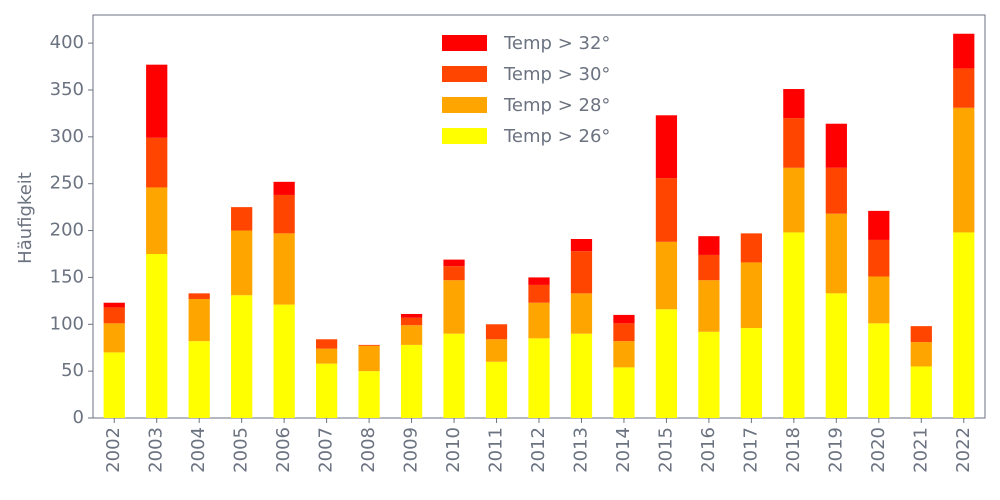 Image resolution: width=1000 pixels, height=500 pixels. What do you see at coordinates (241, 450) in the screenshot?
I see `x-tick-label: 2005` at bounding box center [241, 450].